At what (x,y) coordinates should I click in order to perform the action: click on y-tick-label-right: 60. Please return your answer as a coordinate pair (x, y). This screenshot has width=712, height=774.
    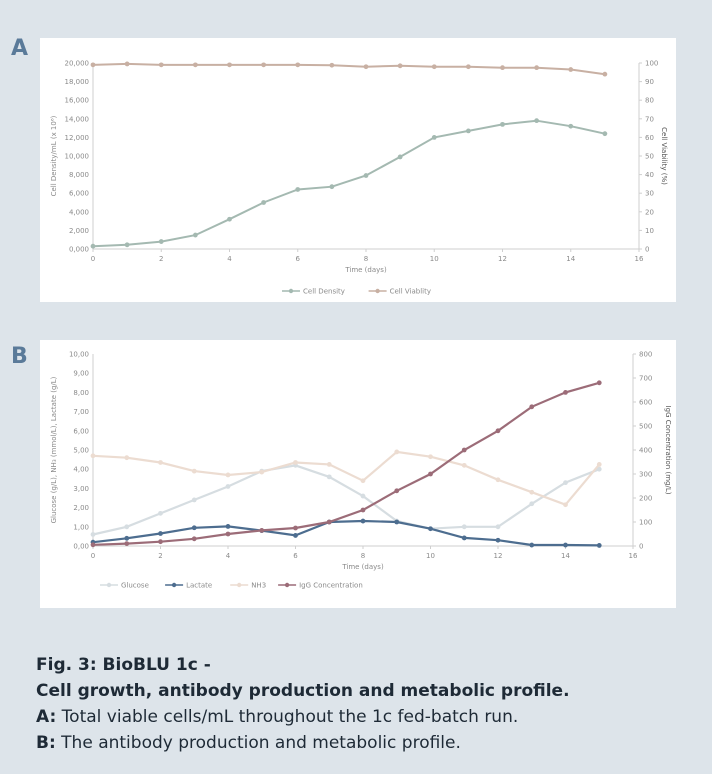
    Looking at the image, I should click on (649, 138).